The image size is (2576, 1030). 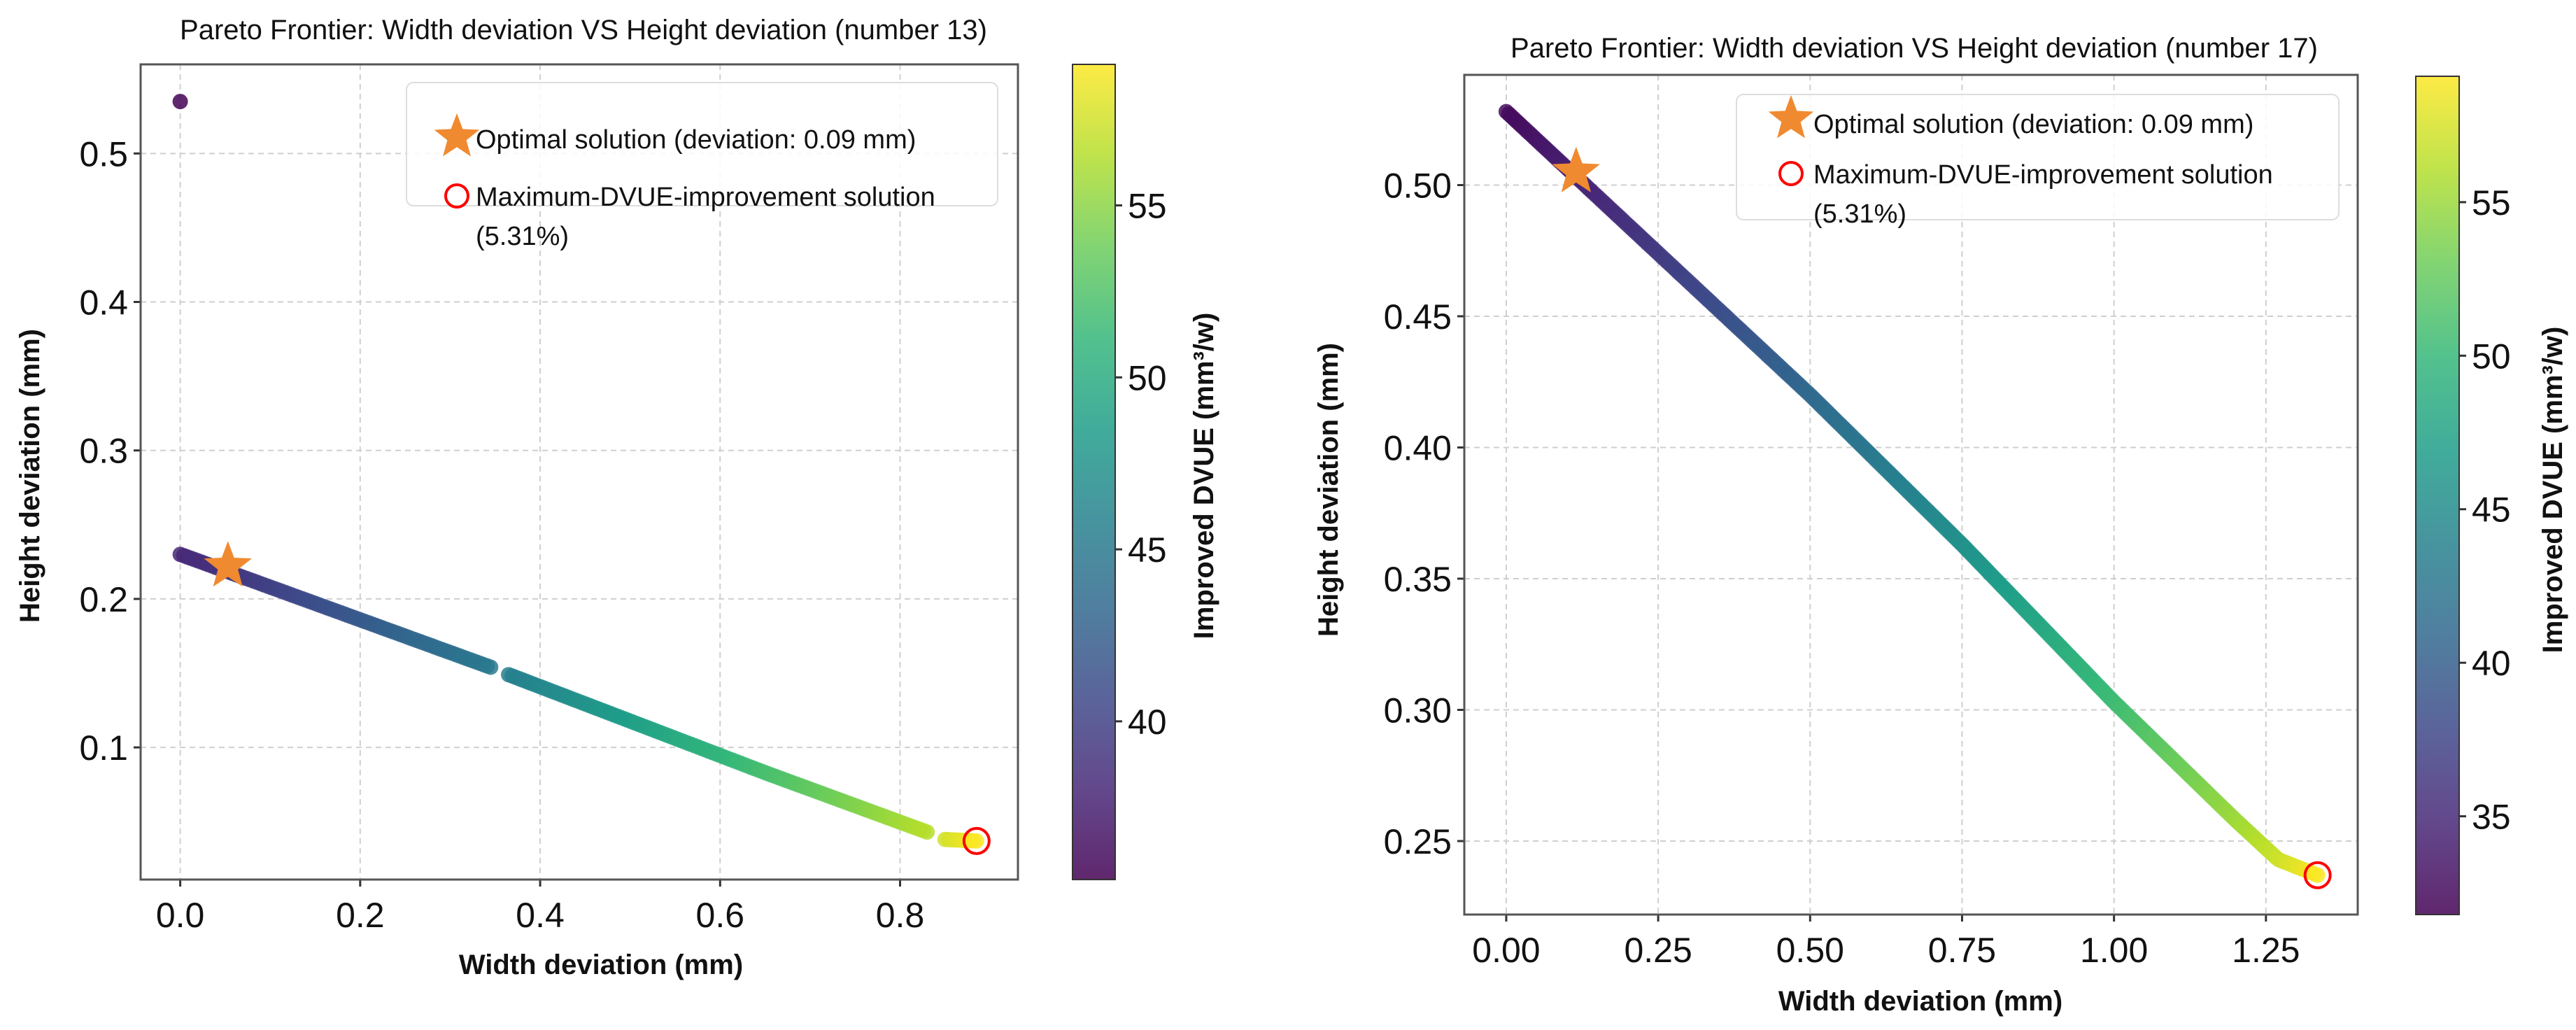 What do you see at coordinates (103, 154) in the screenshot?
I see `y-tick-label: 0.5` at bounding box center [103, 154].